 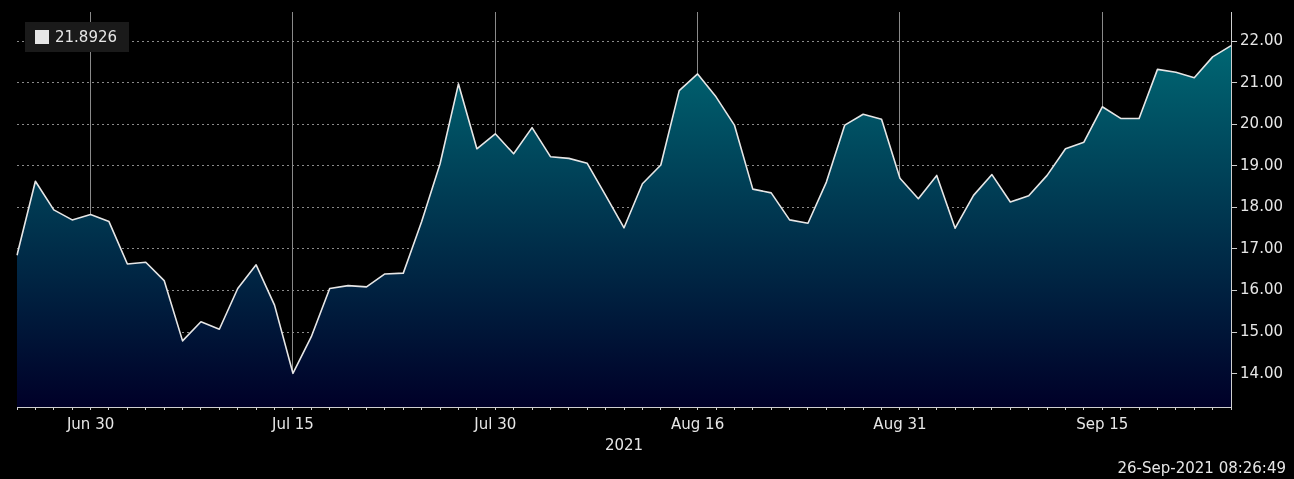 What do you see at coordinates (624, 444) in the screenshot?
I see `x-axis-title: 2021` at bounding box center [624, 444].